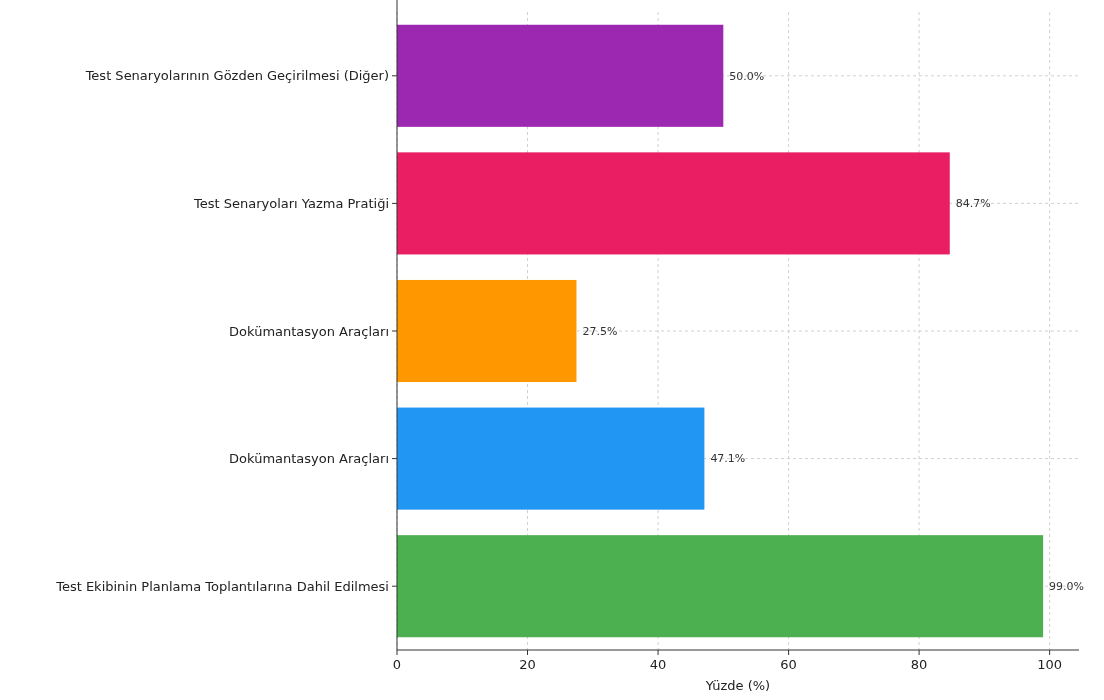 The width and height of the screenshot is (1104, 700). I want to click on x-tick-label: 80, so click(919, 664).